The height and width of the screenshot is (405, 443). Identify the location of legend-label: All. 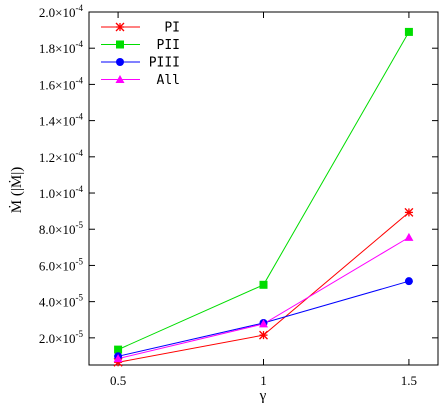
(168, 80).